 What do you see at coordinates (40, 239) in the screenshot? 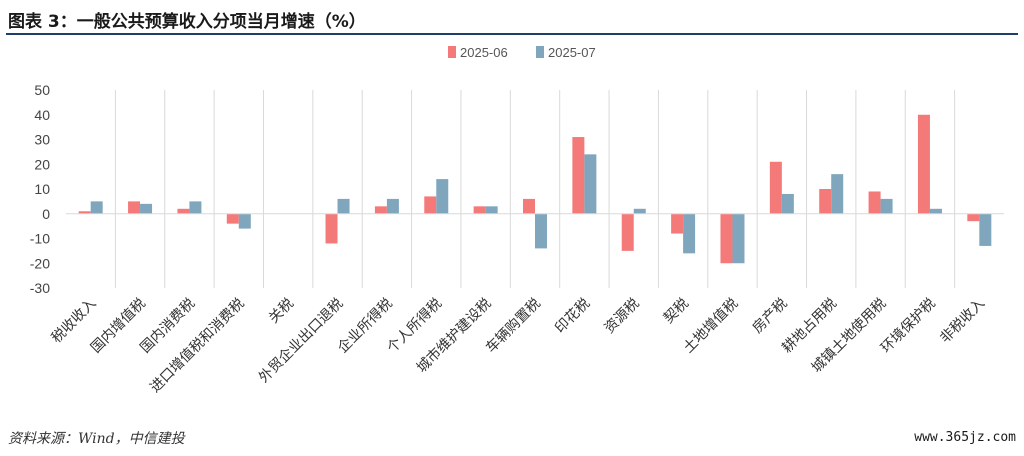
I see `y-tick-label: -10` at bounding box center [40, 239].